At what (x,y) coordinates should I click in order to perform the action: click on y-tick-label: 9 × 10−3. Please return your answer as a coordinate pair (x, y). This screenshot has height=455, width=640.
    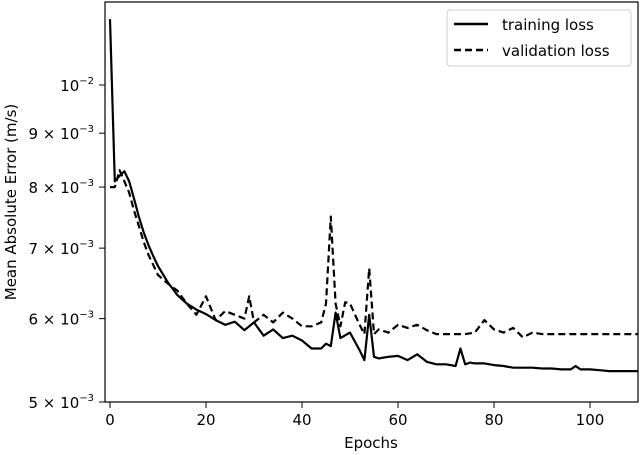
    Looking at the image, I should click on (62, 133).